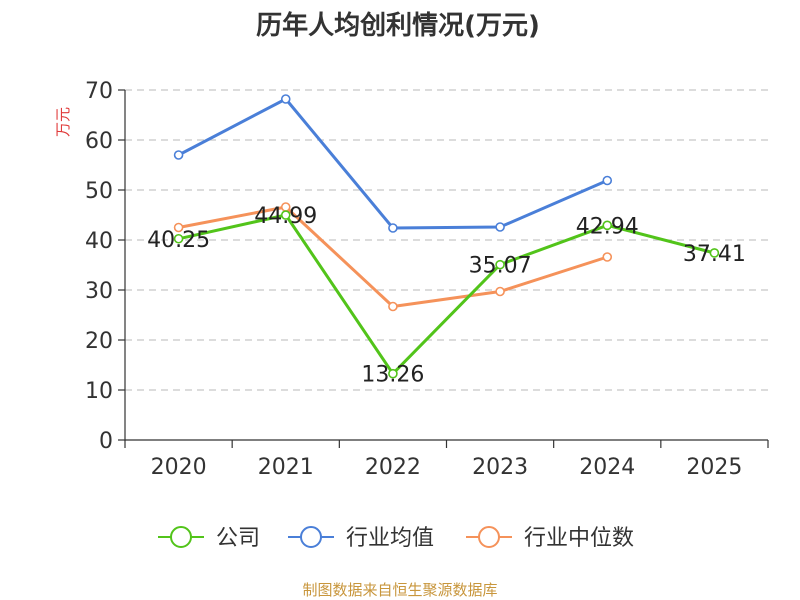  I want to click on y-axis-label: 万元, so click(63, 122).